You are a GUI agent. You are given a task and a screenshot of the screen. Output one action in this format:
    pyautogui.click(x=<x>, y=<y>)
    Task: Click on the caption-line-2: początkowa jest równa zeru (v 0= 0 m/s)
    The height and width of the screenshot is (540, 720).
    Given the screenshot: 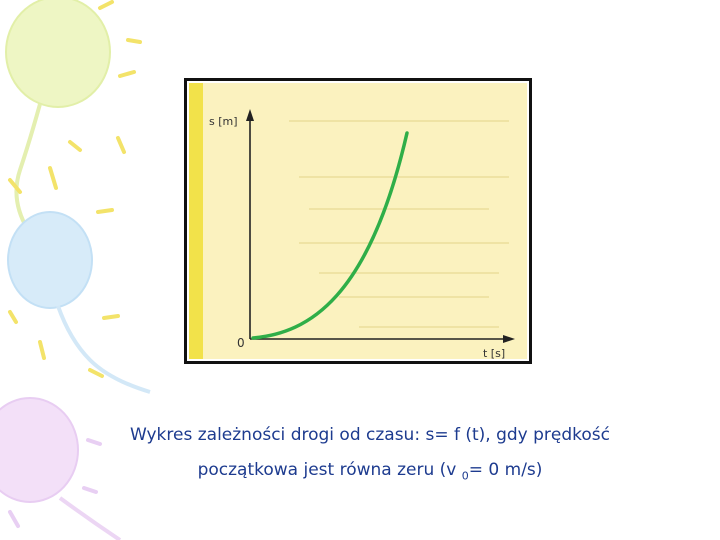 What is the action you would take?
    pyautogui.click(x=370, y=473)
    